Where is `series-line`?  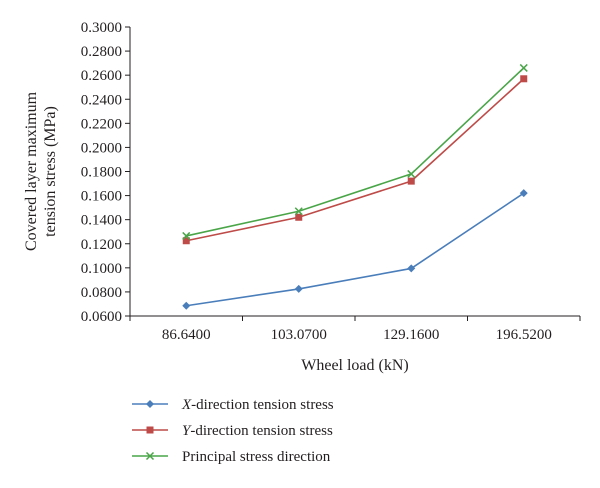 series-line is located at coordinates (355, 249).